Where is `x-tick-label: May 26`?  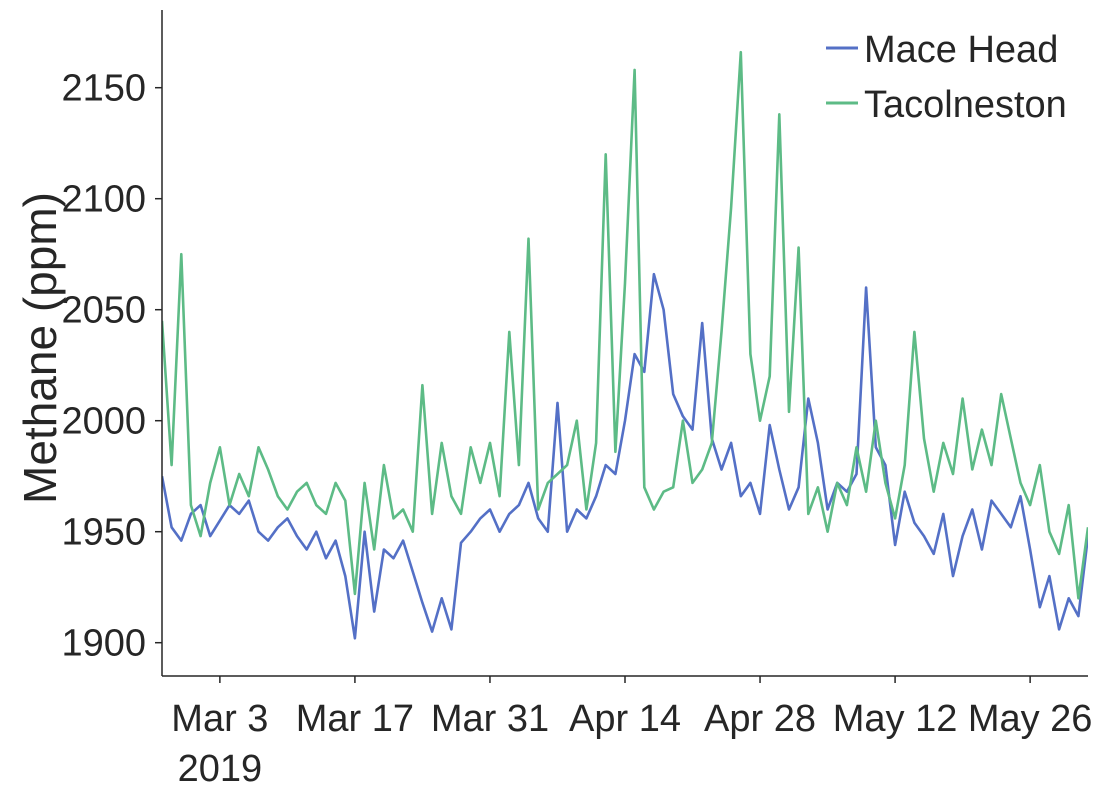 x-tick-label: May 26 is located at coordinates (1030, 719).